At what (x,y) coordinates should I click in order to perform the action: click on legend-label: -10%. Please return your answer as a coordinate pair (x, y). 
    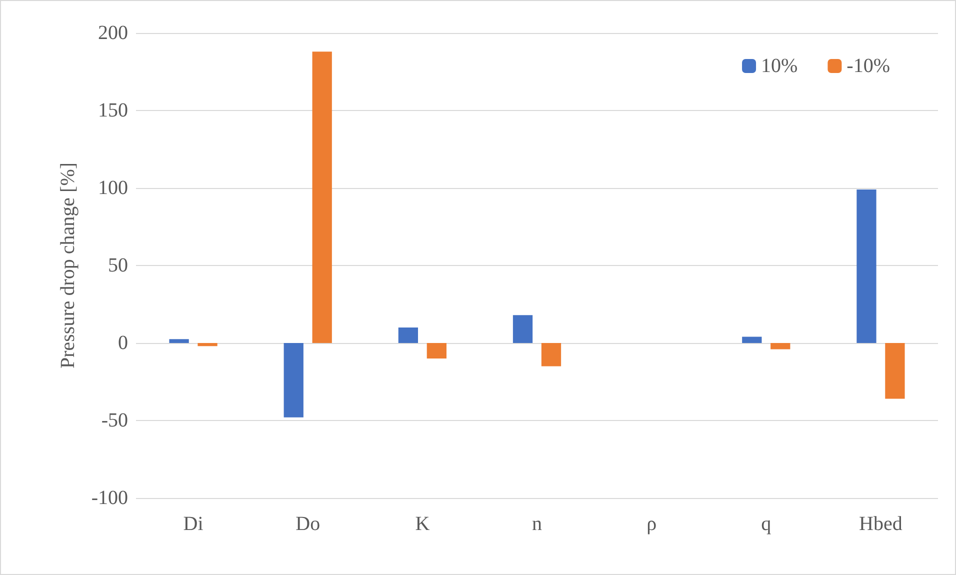
    Looking at the image, I should click on (868, 66).